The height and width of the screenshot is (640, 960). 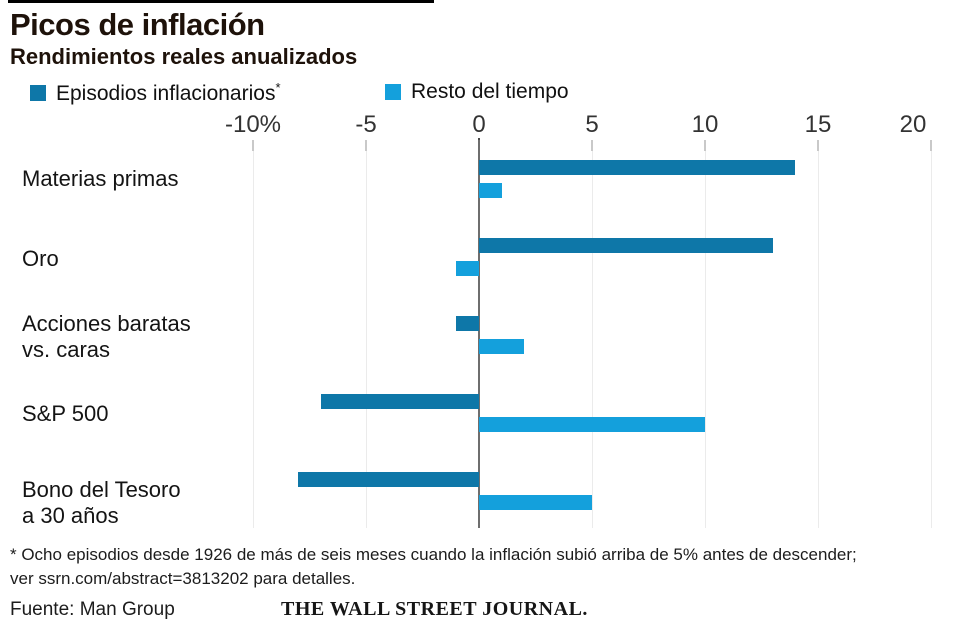 What do you see at coordinates (221, 1) in the screenshot?
I see `top-rule` at bounding box center [221, 1].